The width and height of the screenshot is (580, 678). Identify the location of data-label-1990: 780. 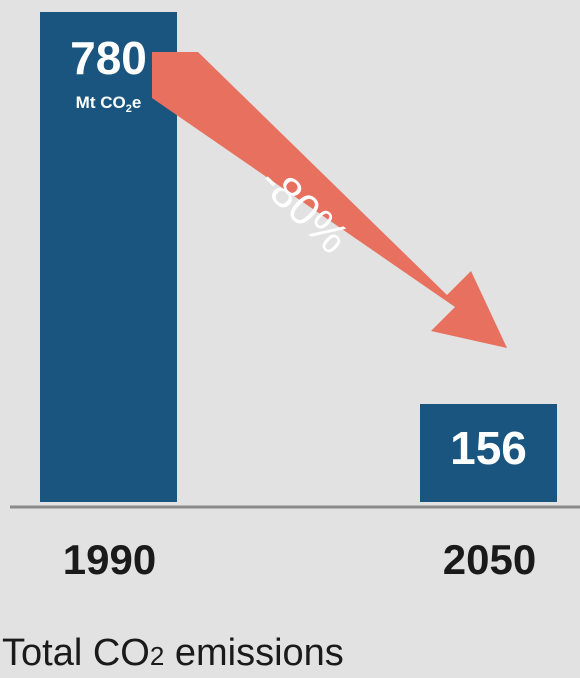
(108, 58).